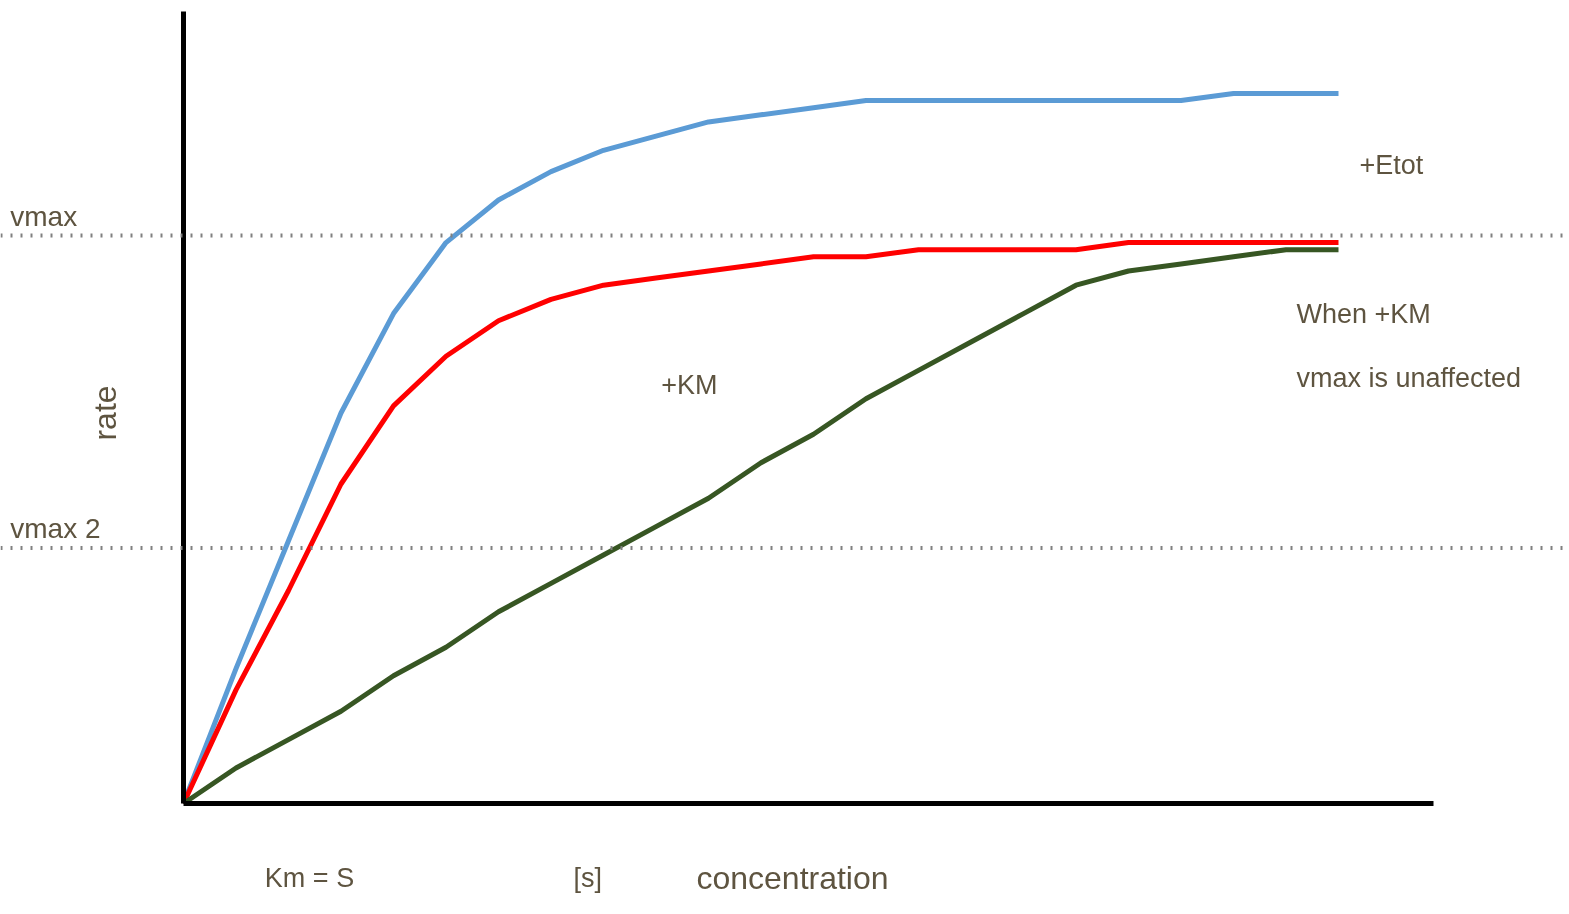 This screenshot has height=914, width=1569. I want to click on annotation: +KM, so click(689, 384).